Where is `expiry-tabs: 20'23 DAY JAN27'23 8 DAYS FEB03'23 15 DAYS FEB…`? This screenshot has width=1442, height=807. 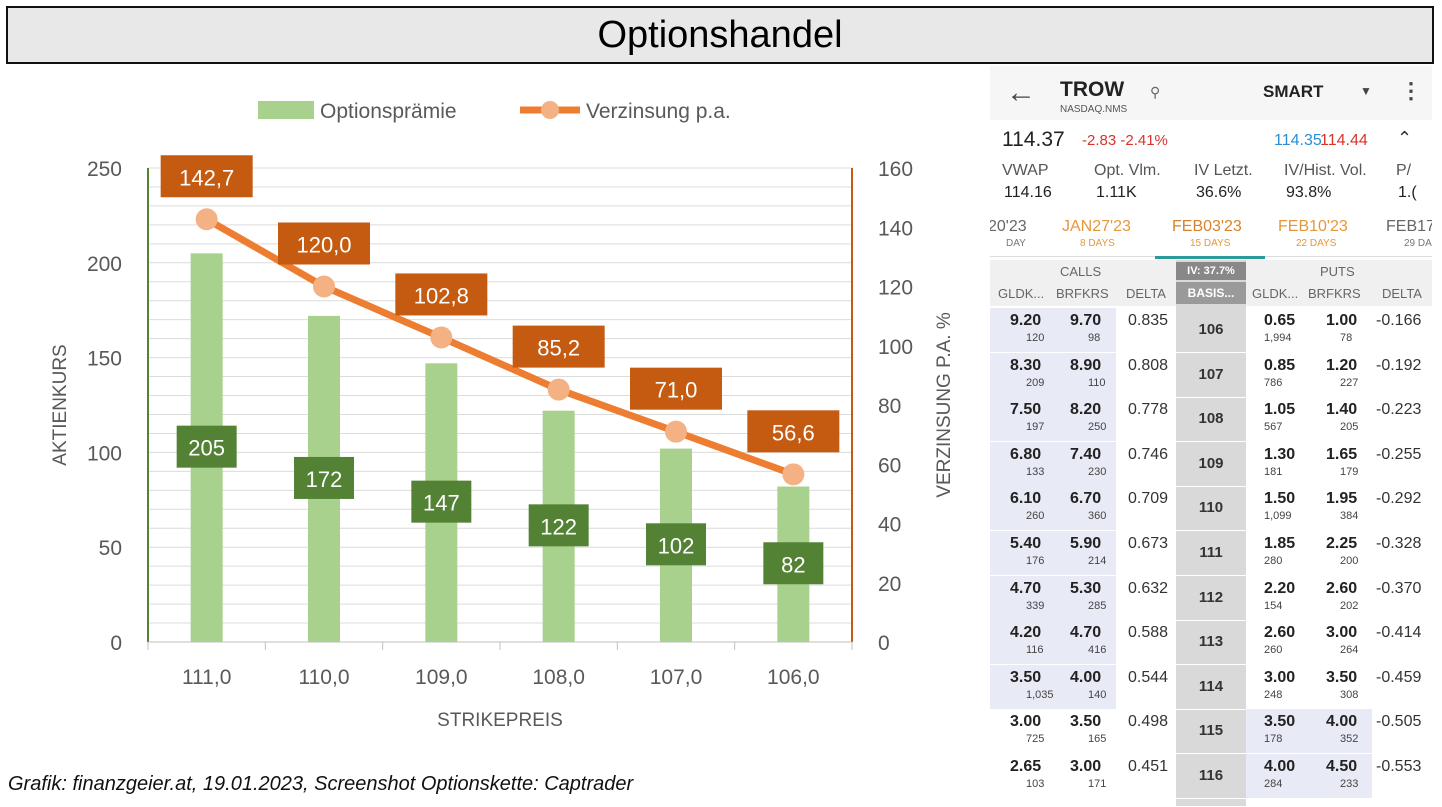 expiry-tabs: 20'23 DAY JAN27'23 8 DAYS FEB03'23 15 DAYS FEB… is located at coordinates (1211, 235).